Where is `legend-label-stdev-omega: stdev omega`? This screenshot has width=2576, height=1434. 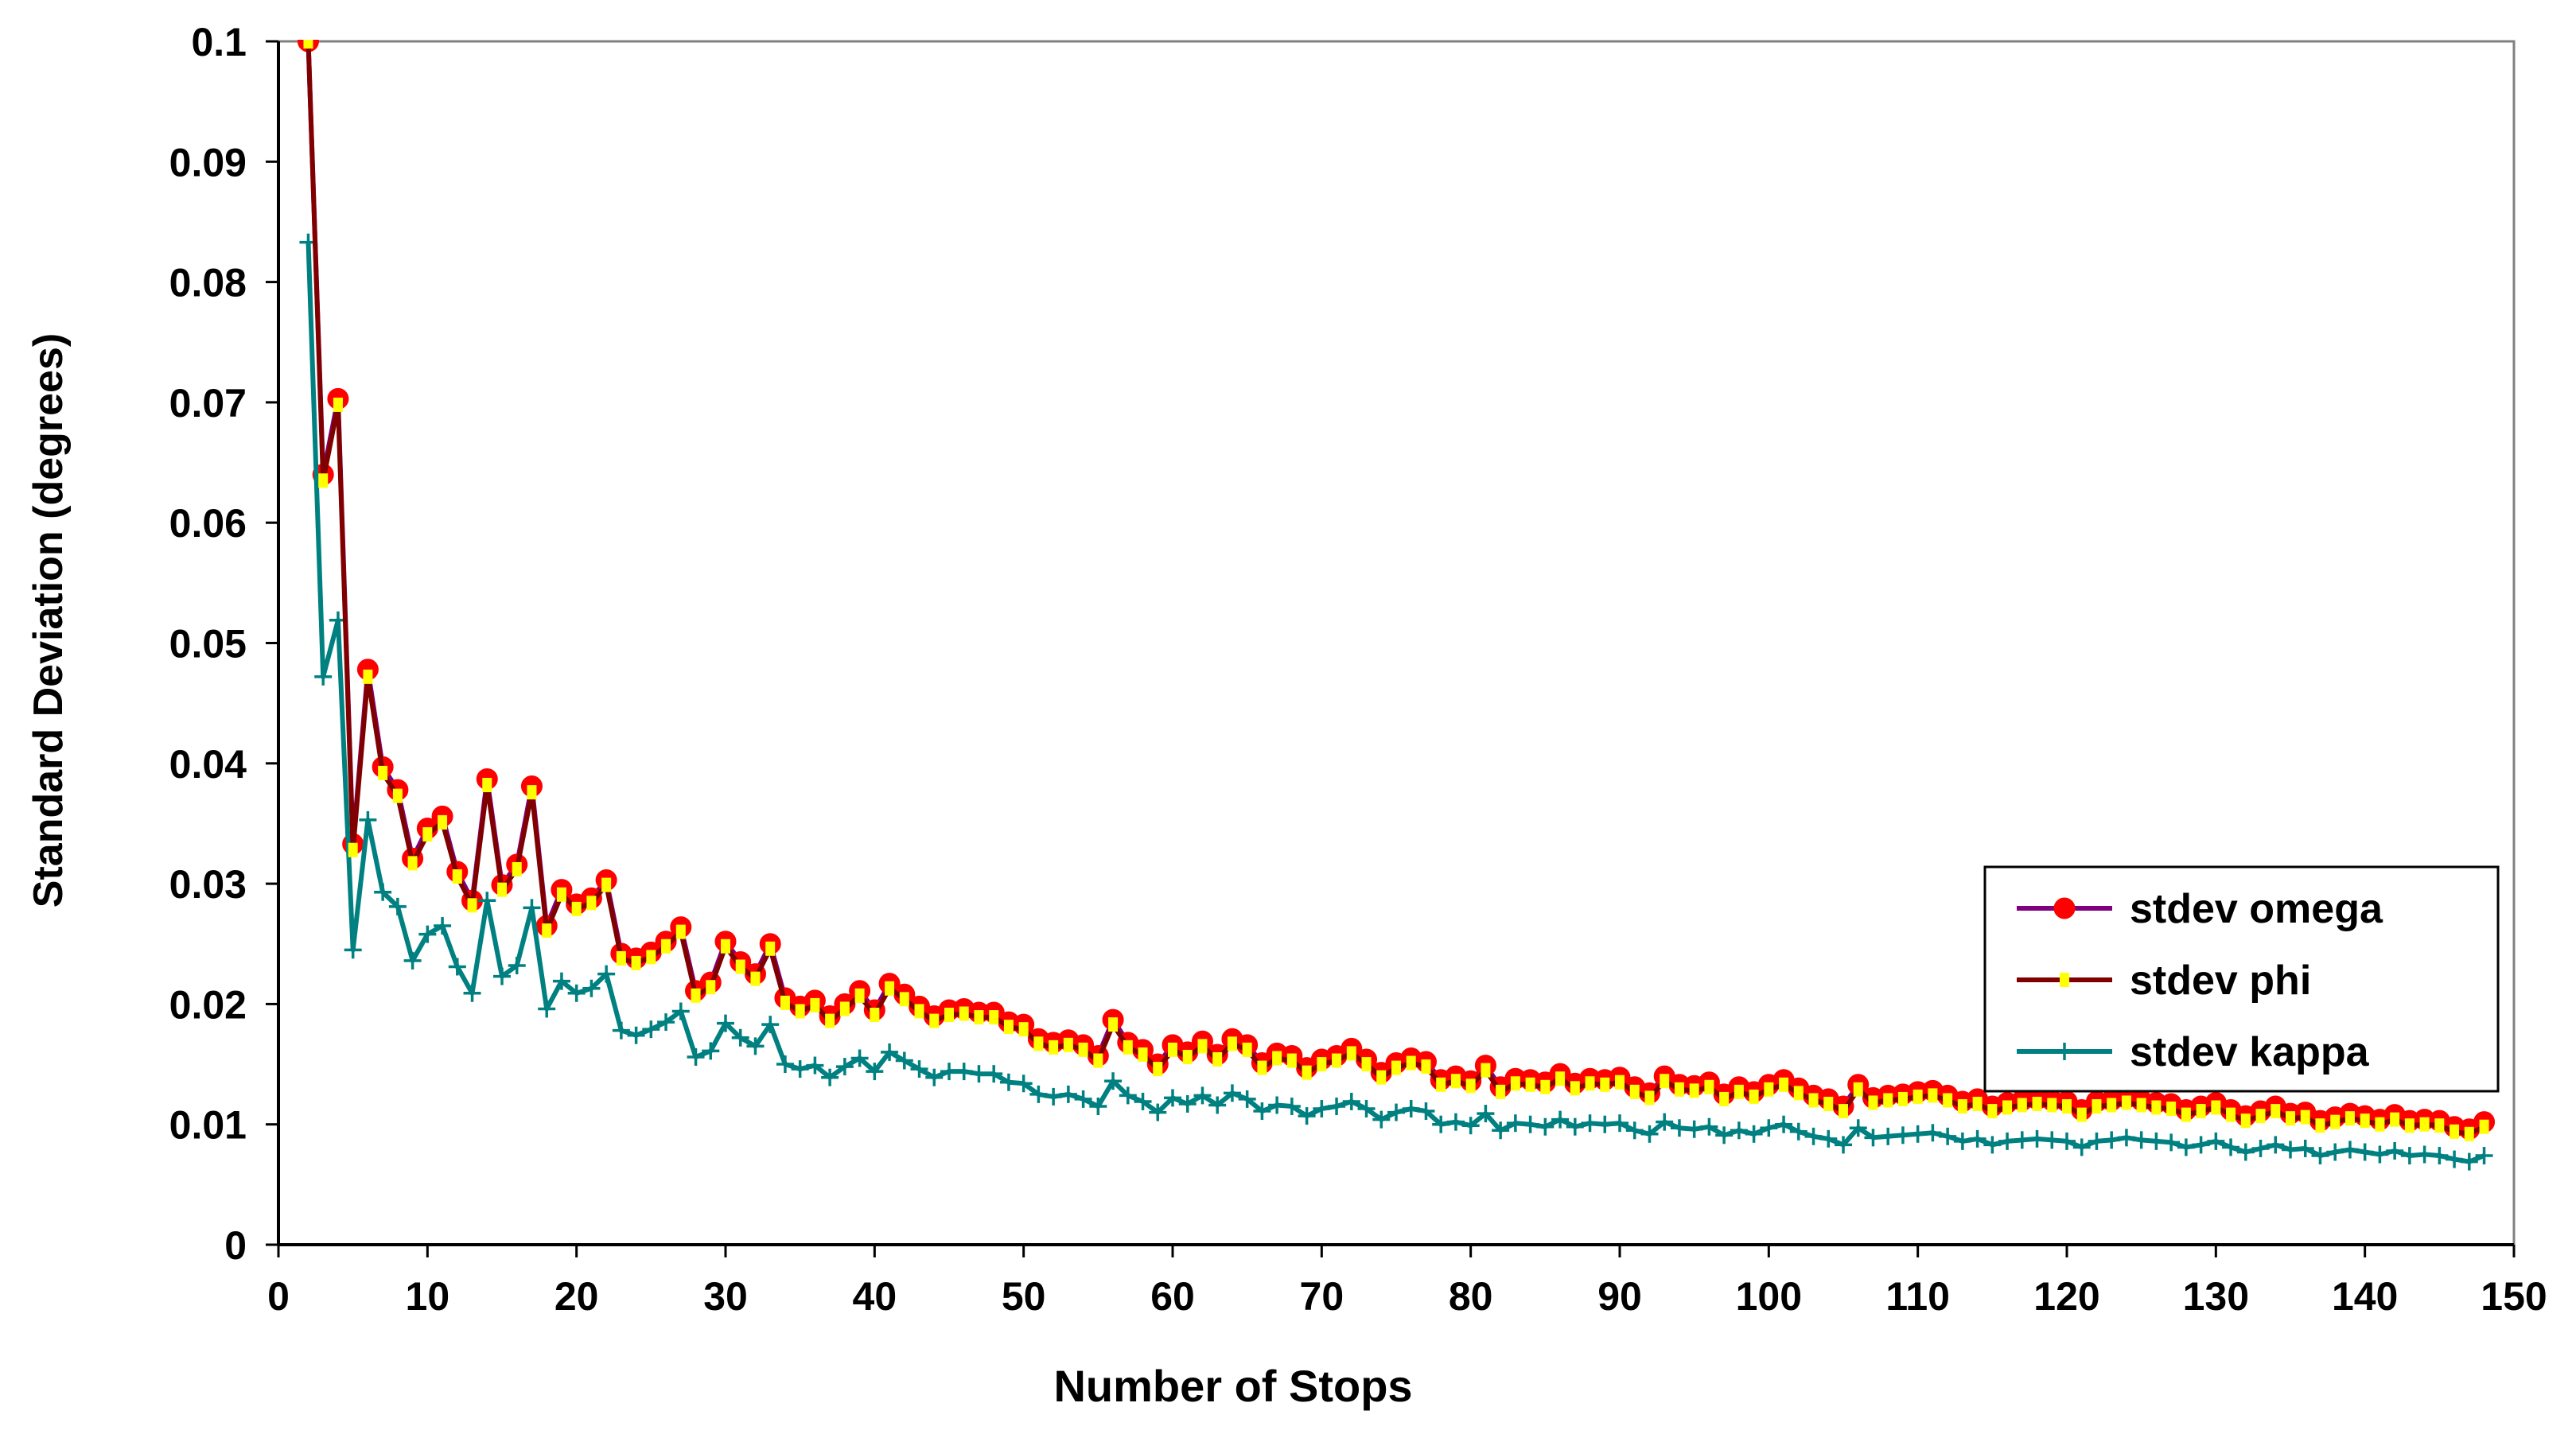 legend-label-stdev-omega: stdev omega is located at coordinates (2257, 909).